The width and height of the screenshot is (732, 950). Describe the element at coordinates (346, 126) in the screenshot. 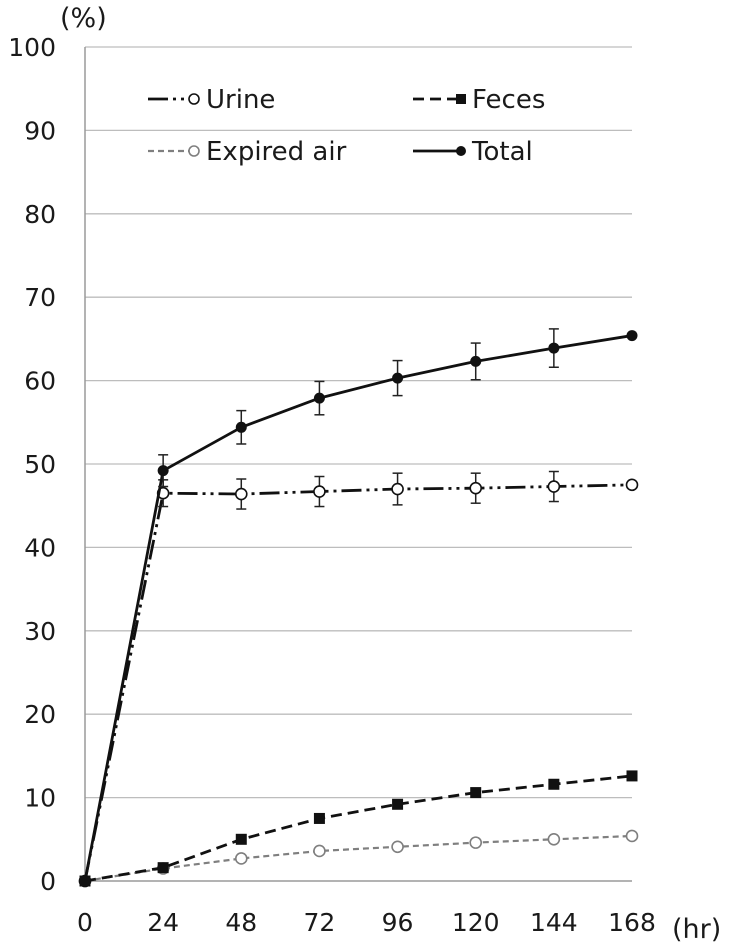

I see `legend: Urine Feces Expired air Total` at that location.